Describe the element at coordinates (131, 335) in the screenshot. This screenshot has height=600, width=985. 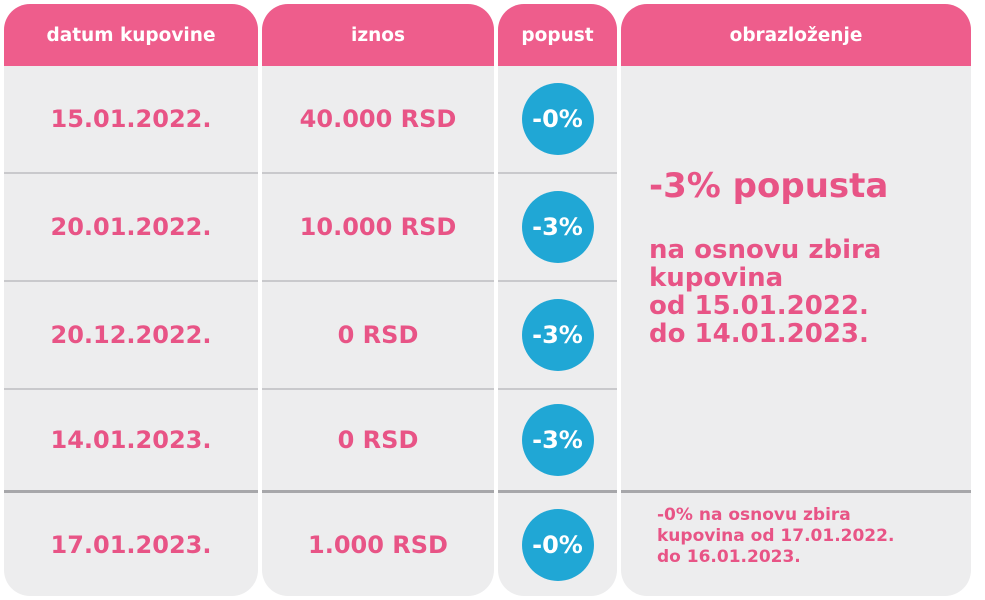
I see `date-cell: 20.12.2022.` at that location.